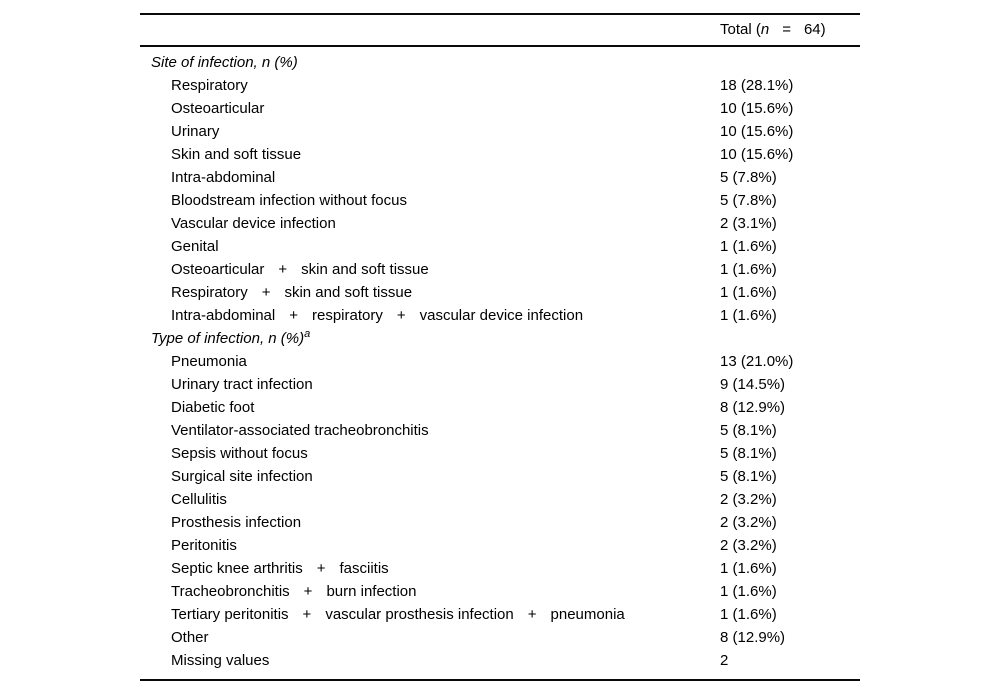 The image size is (1000, 693). I want to click on row-label: Vascular device infection, so click(253, 223).